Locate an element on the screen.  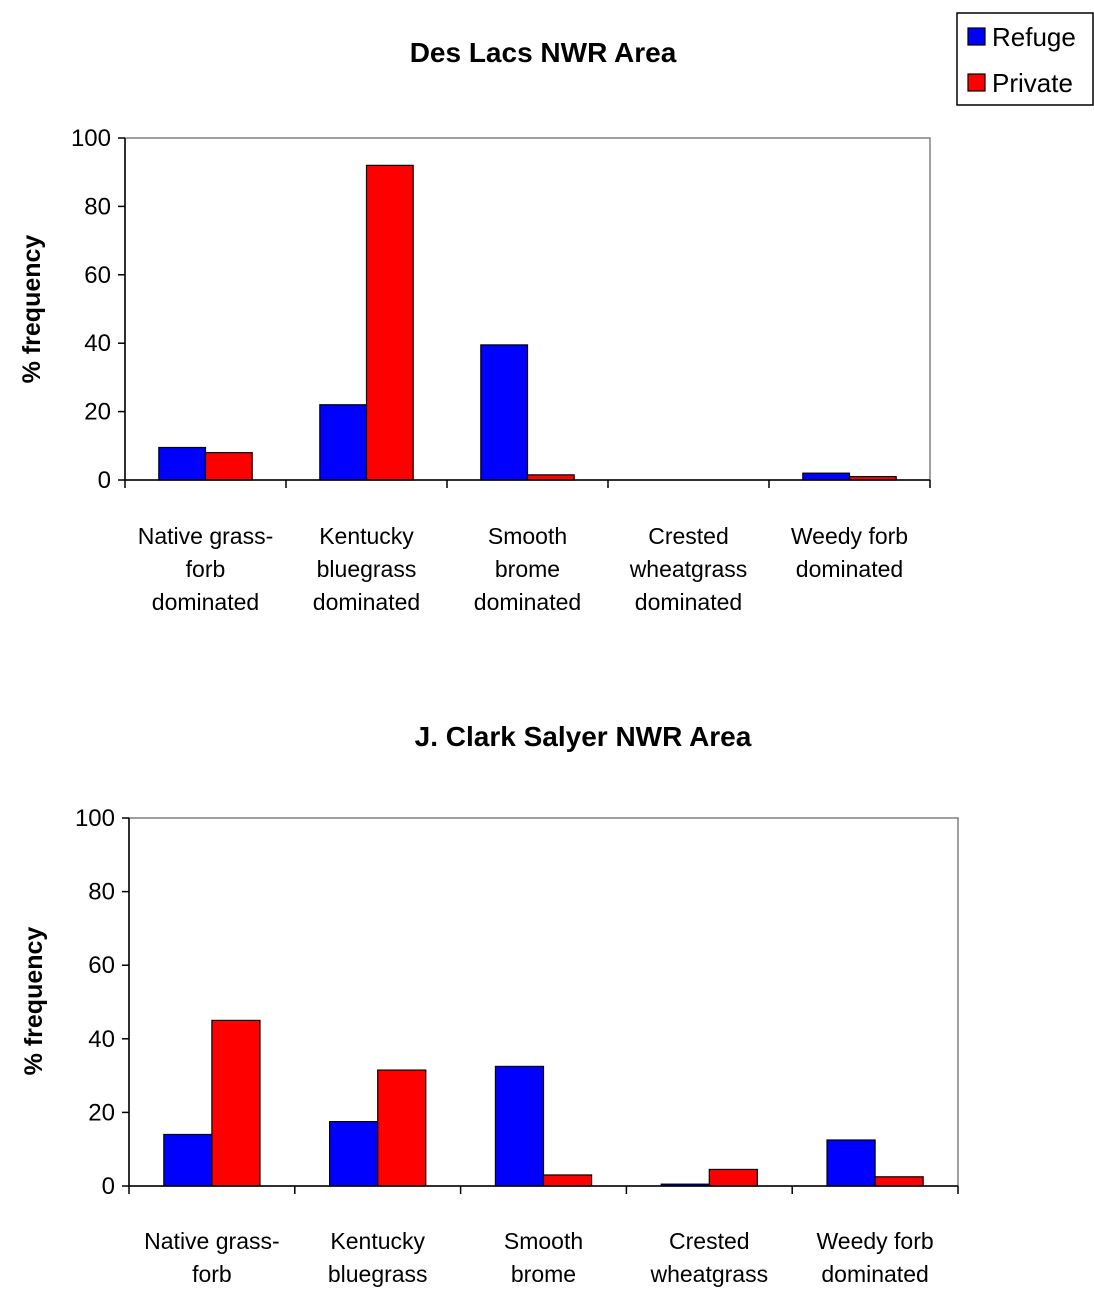
chart-title: Des Lacs NWR Area is located at coordinates (543, 52).